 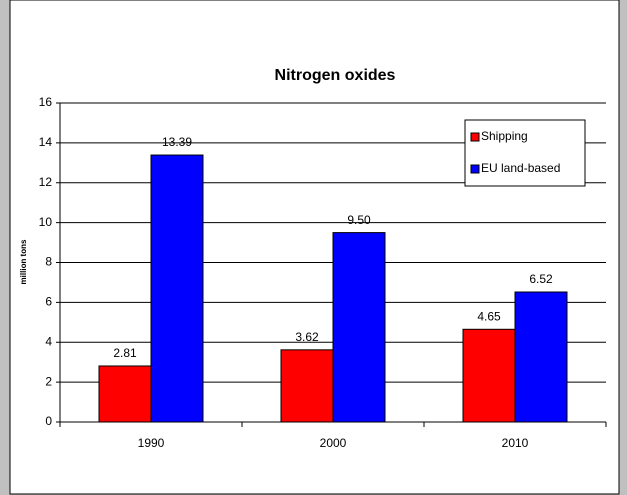 What do you see at coordinates (48, 421) in the screenshot?
I see `y-tick-label: 0` at bounding box center [48, 421].